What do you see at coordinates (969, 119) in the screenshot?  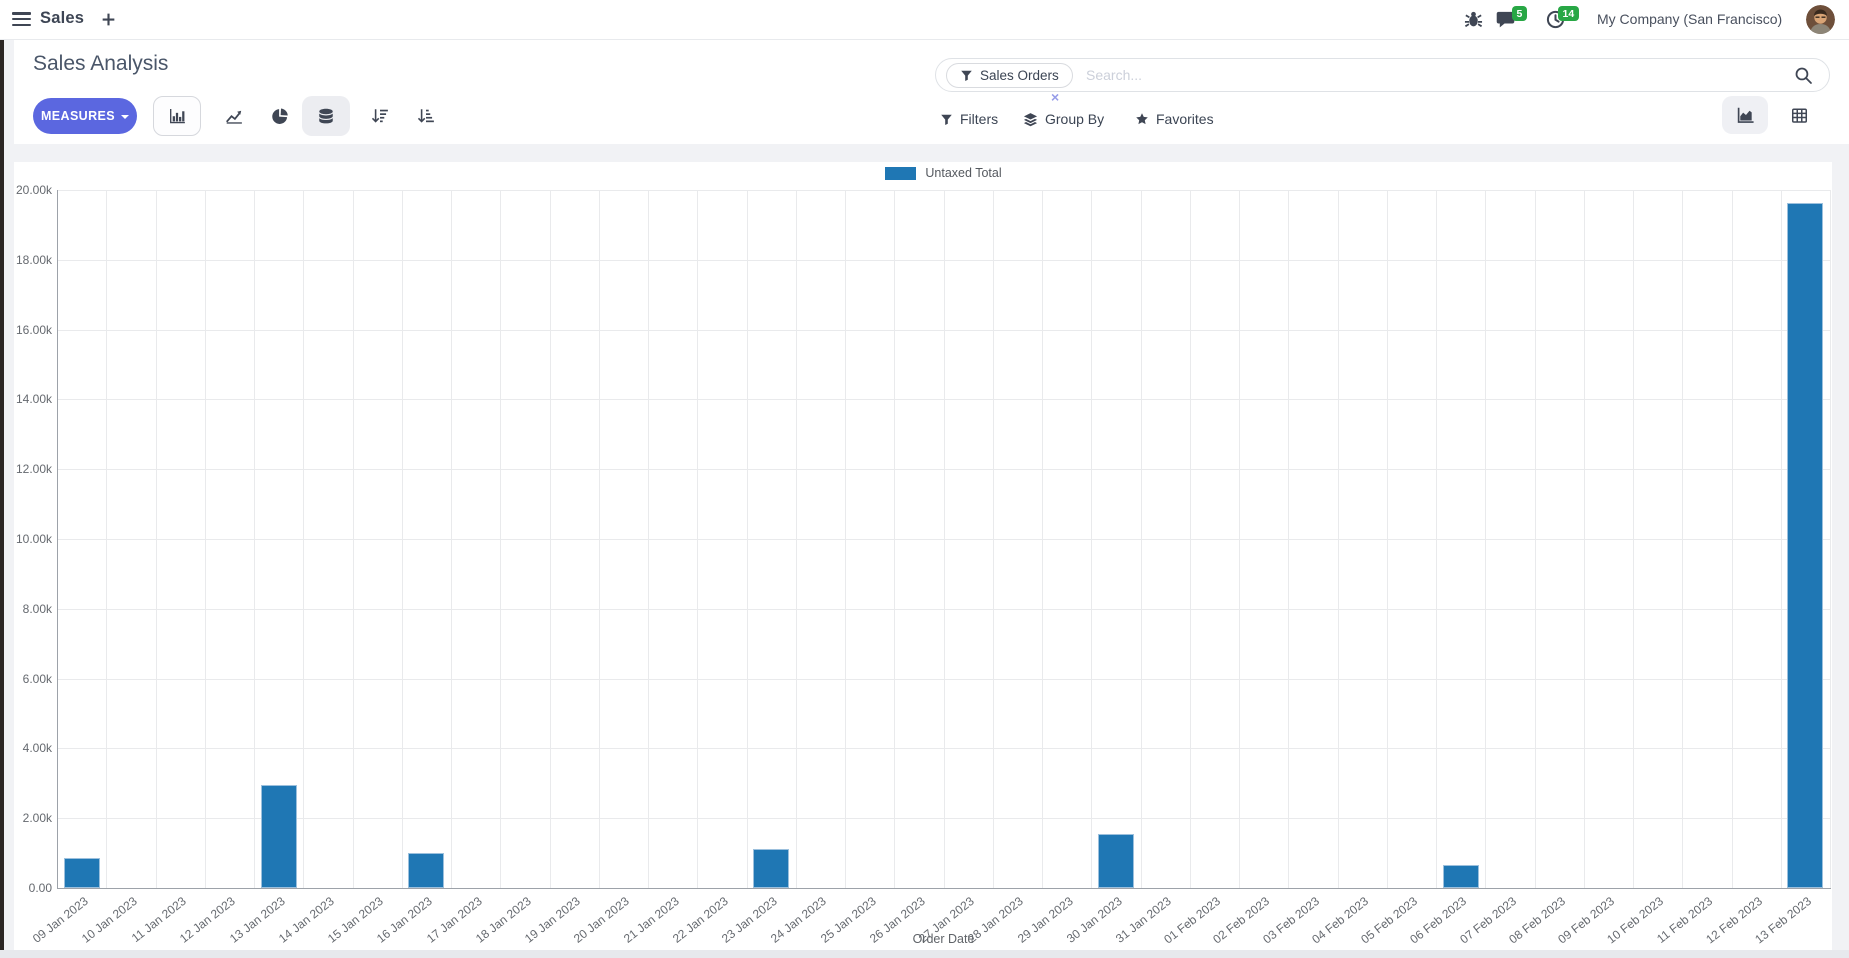 I see `filters-button: Filters` at bounding box center [969, 119].